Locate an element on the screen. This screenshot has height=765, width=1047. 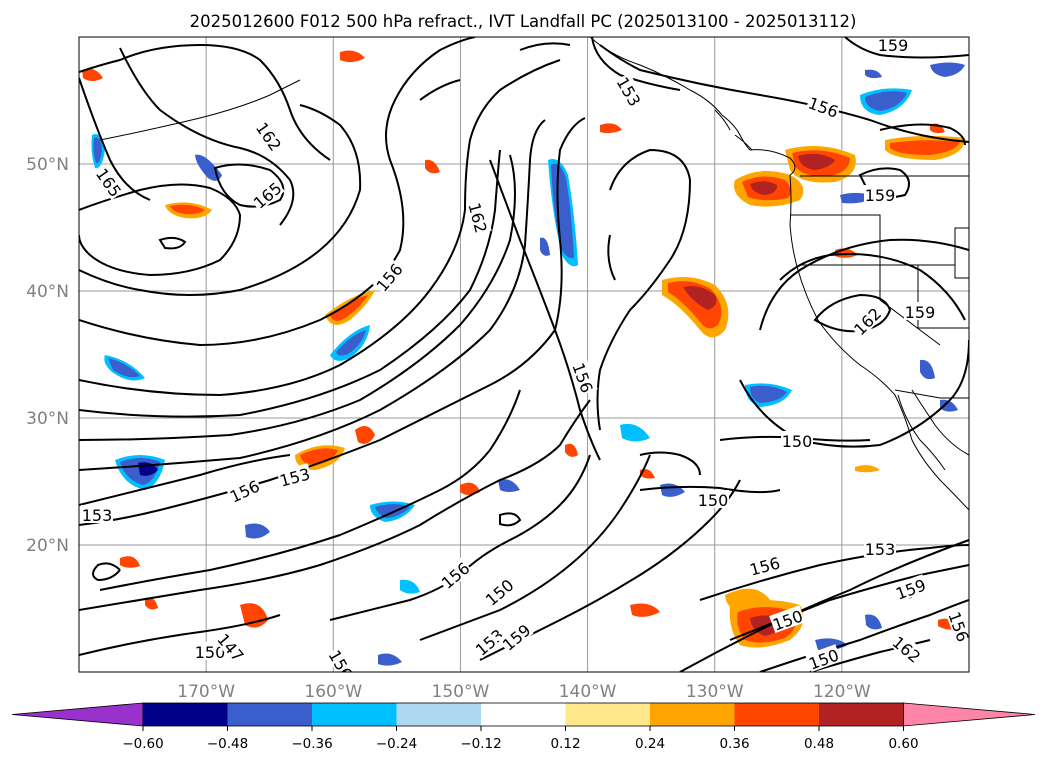
colorbar-tick-label: −0.24 is located at coordinates (396, 744).